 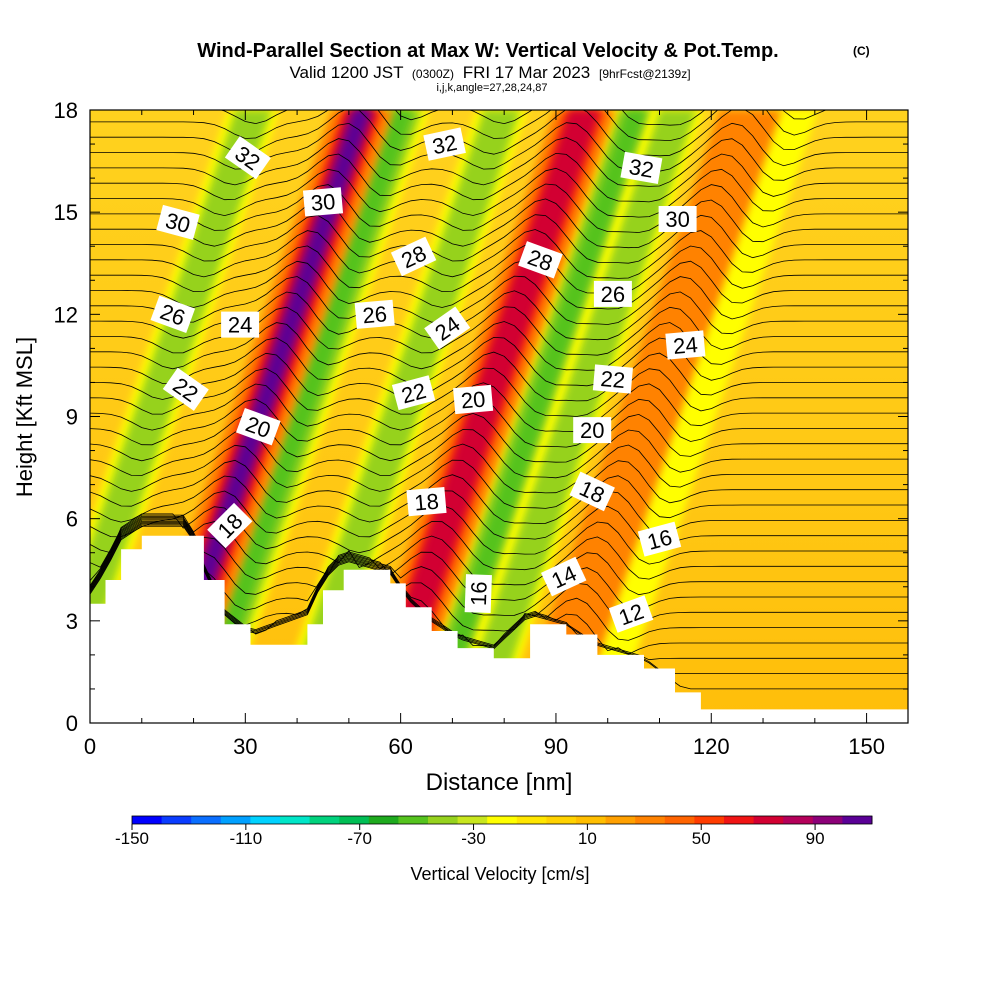 What do you see at coordinates (499, 874) in the screenshot?
I see `colorbar-label: Vertical Velocity [cm/s]` at bounding box center [499, 874].